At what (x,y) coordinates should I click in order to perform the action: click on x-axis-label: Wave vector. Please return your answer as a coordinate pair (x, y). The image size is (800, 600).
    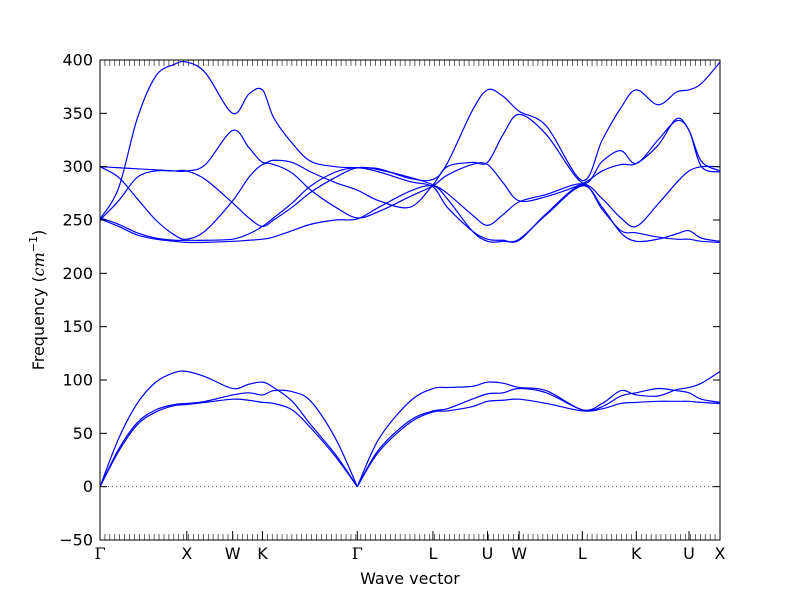
    Looking at the image, I should click on (410, 578).